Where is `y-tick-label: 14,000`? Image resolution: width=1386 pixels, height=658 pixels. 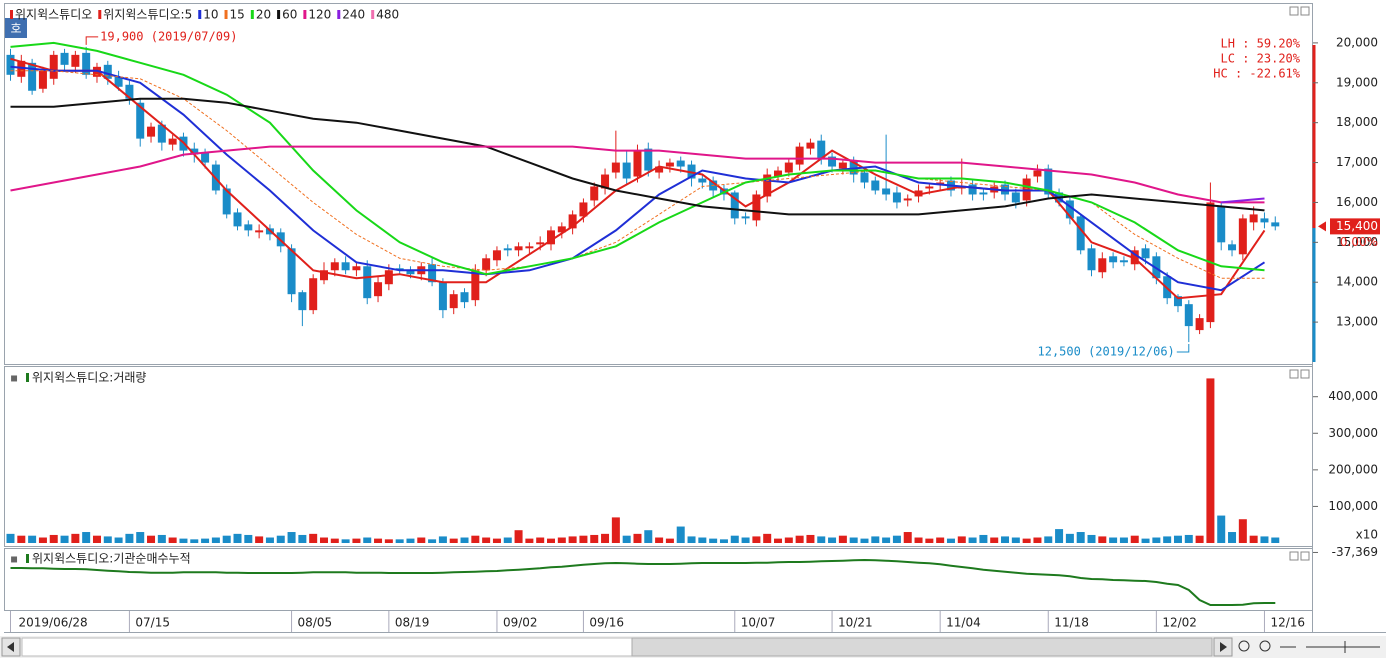 y-tick-label: 14,000 is located at coordinates (1357, 282).